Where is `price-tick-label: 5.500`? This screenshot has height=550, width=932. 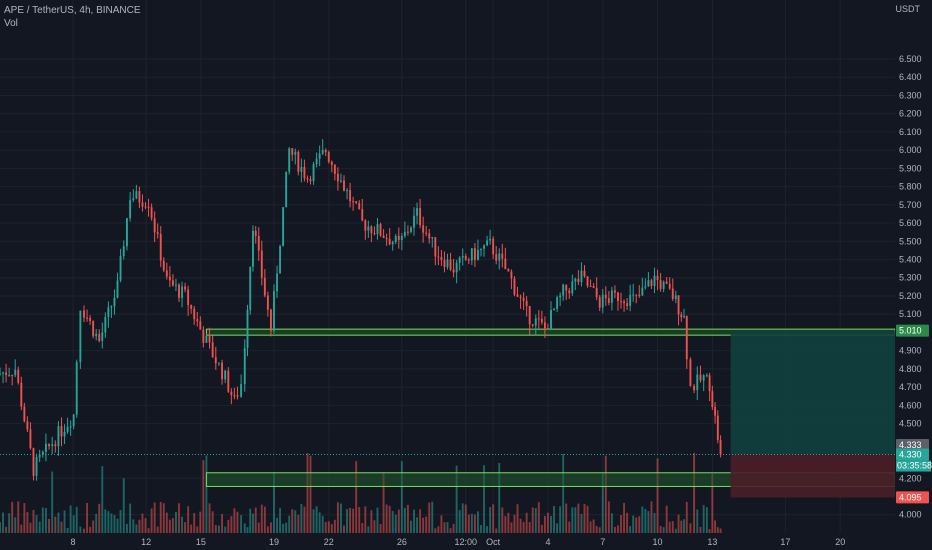
price-tick-label: 5.500 is located at coordinates (910, 241).